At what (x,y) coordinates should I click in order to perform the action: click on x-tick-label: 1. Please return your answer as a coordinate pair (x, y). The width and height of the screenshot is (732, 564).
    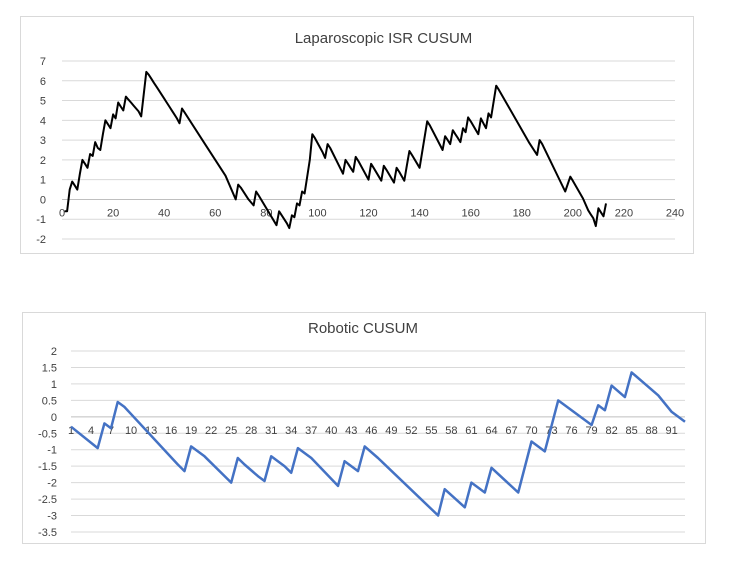
    Looking at the image, I should click on (71, 431).